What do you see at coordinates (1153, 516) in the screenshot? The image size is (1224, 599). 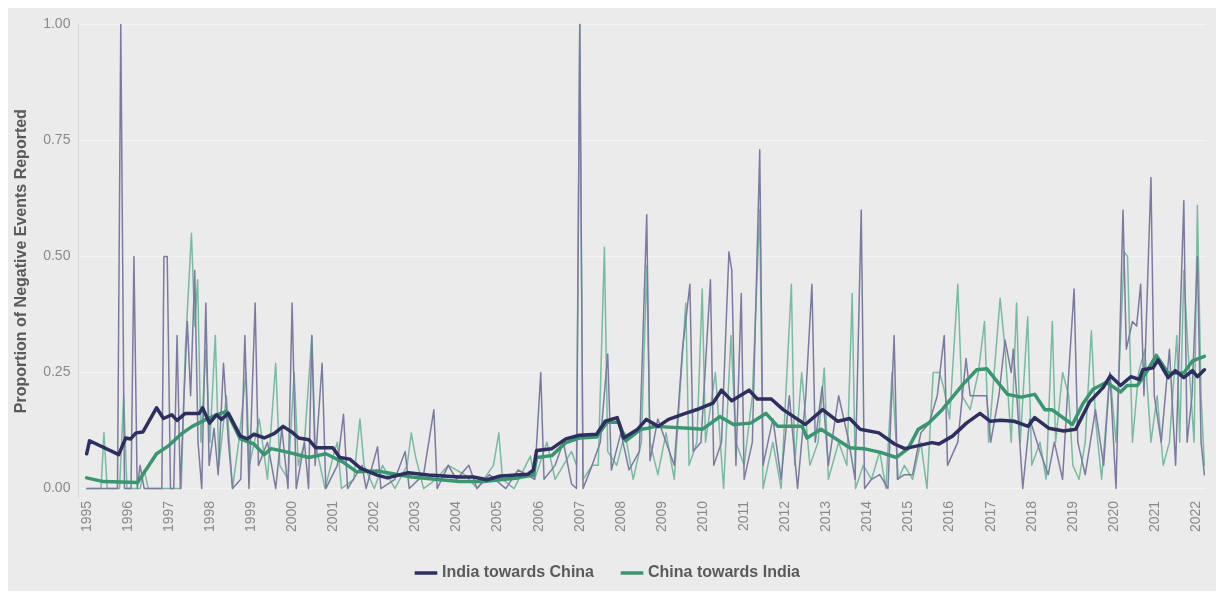 I see `x-tick-label: 2021` at bounding box center [1153, 516].